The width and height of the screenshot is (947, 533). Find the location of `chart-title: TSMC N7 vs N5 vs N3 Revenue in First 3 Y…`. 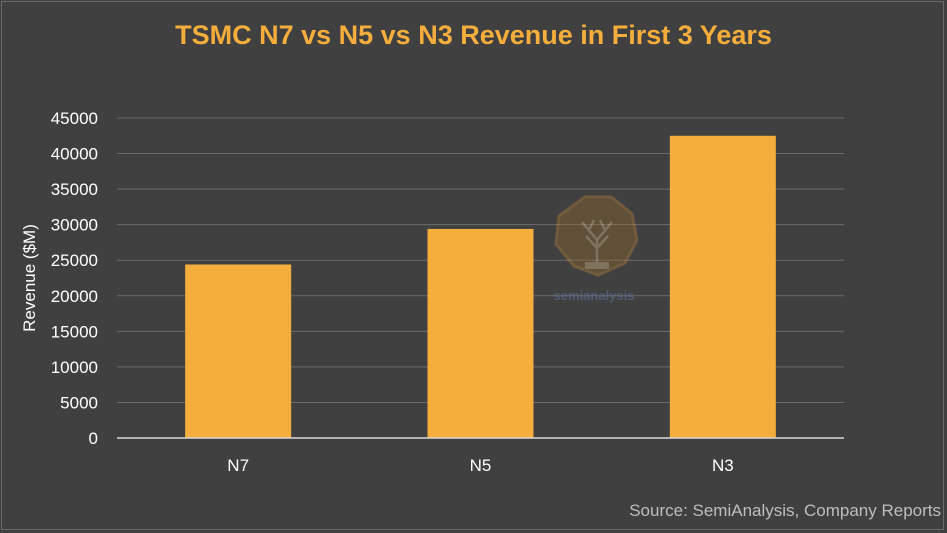

chart-title: TSMC N7 vs N5 vs N3 Revenue in First 3 Y… is located at coordinates (473, 35).